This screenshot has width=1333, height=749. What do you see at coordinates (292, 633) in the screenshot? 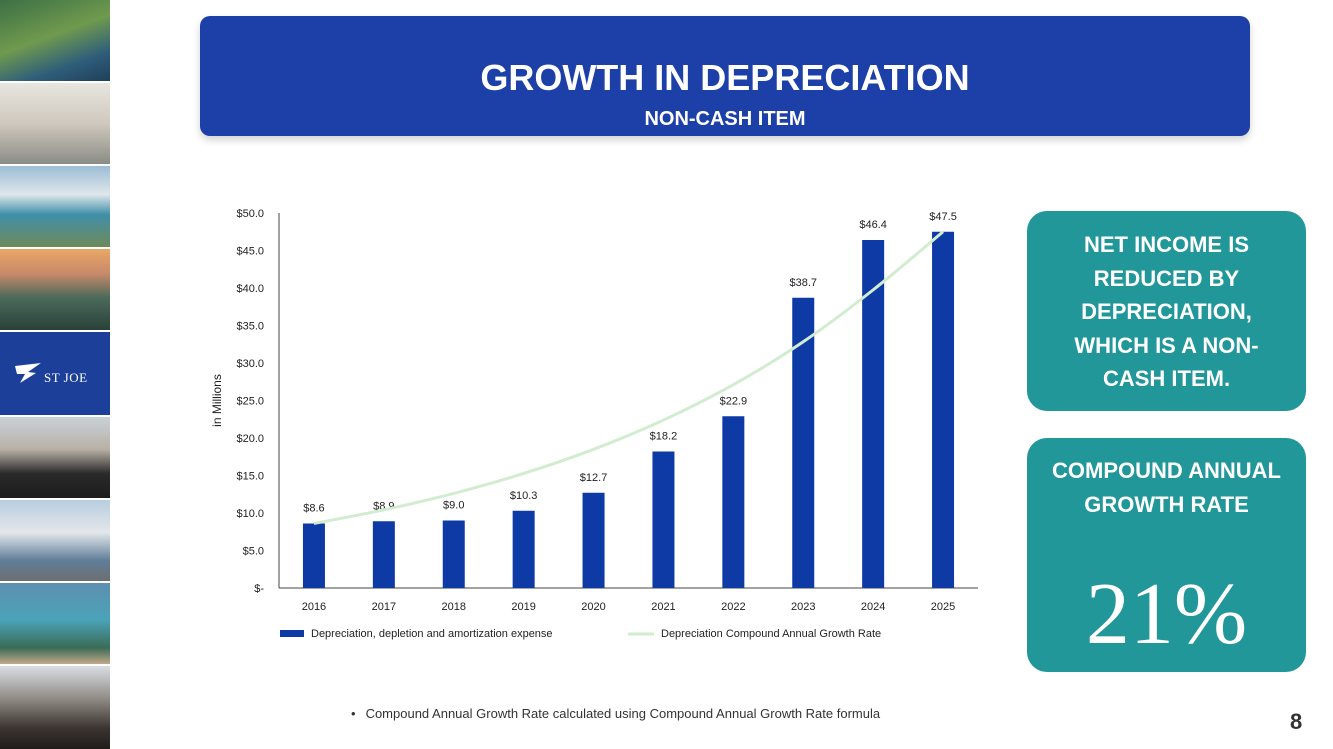
I see `legend-bar-swatch` at bounding box center [292, 633].